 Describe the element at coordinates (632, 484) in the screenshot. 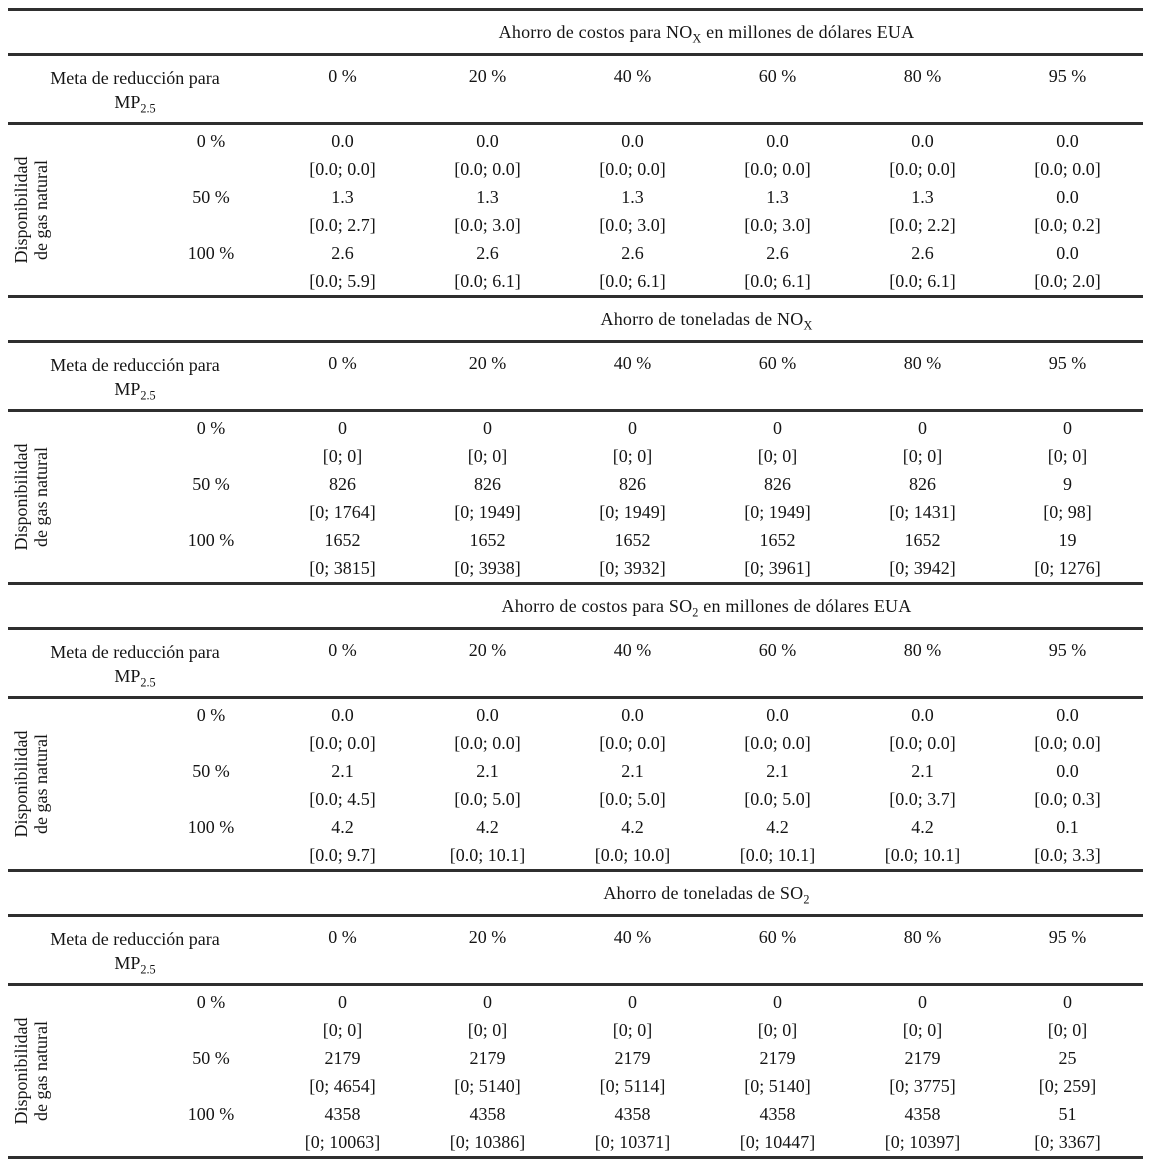

I see `cell-value: 826` at that location.